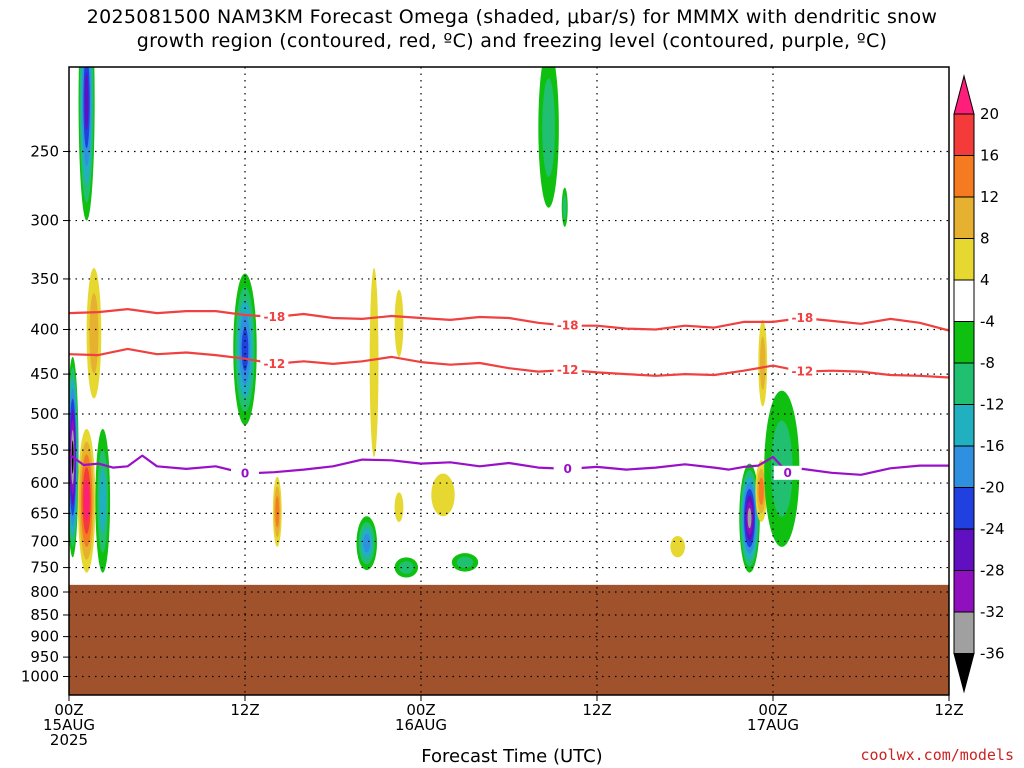 The height and width of the screenshot is (768, 1024). Describe the element at coordinates (989, 197) in the screenshot. I see `colorbar-label: 12` at that location.